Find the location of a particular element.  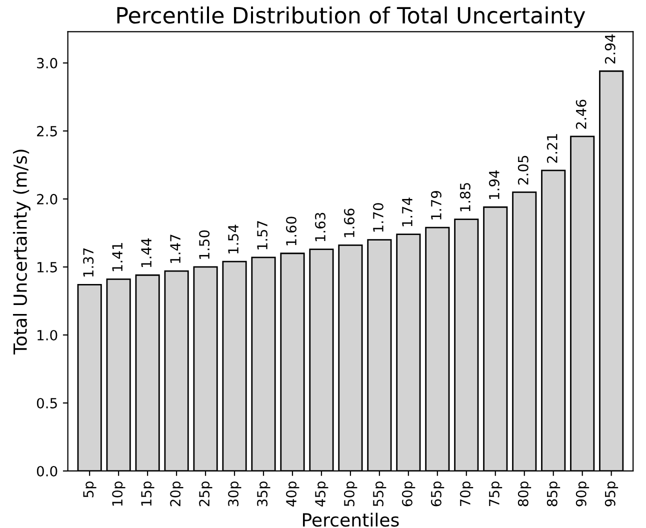

data-label: 2.21 is located at coordinates (552, 148).